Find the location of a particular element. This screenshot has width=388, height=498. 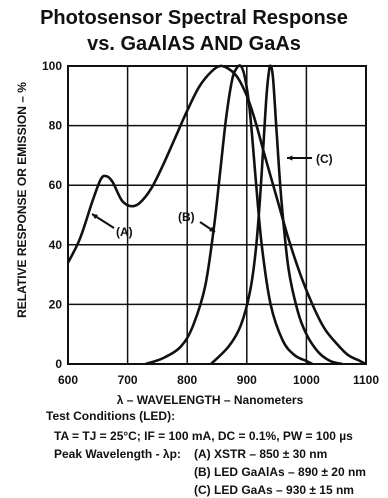

annotation-arrow-c-head is located at coordinates (290, 158).